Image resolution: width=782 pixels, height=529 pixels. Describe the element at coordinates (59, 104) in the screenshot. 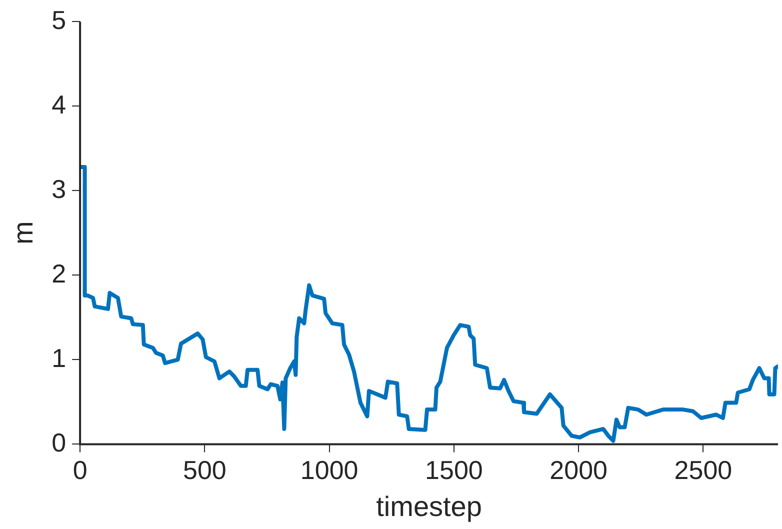

I see `y-tick-label: 4` at that location.